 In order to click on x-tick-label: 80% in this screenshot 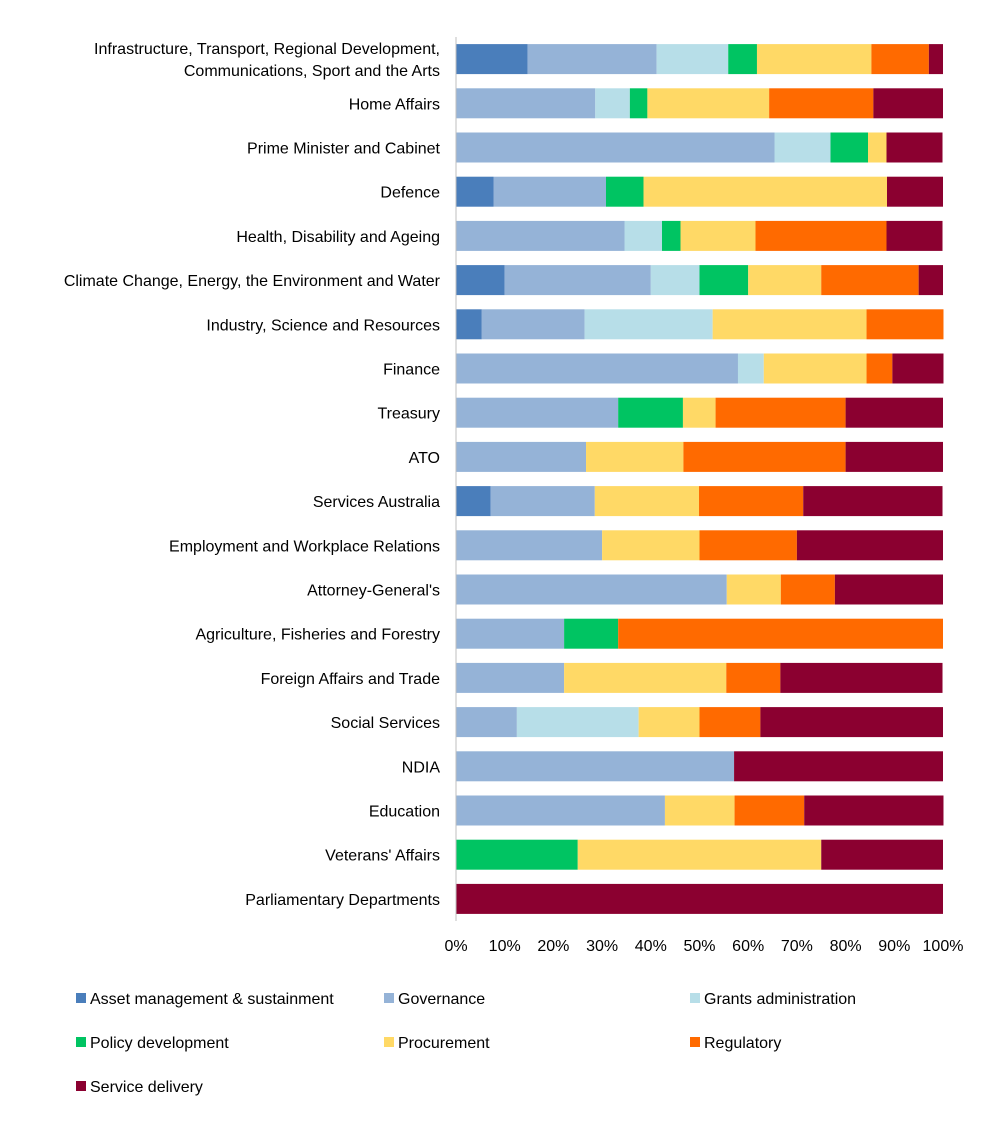, I will do `click(846, 946)`.